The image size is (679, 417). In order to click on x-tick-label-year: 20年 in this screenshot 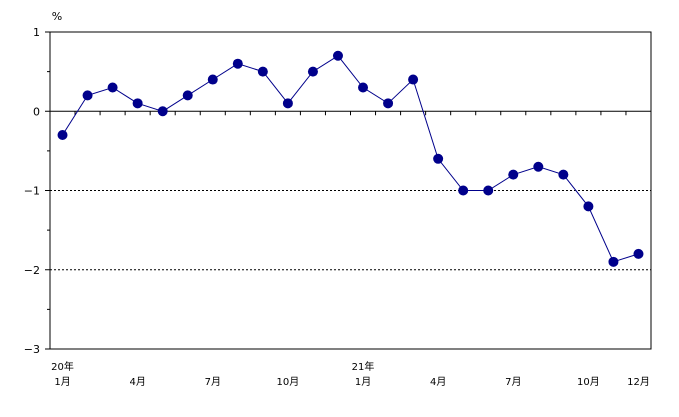, I will do `click(62, 366)`.